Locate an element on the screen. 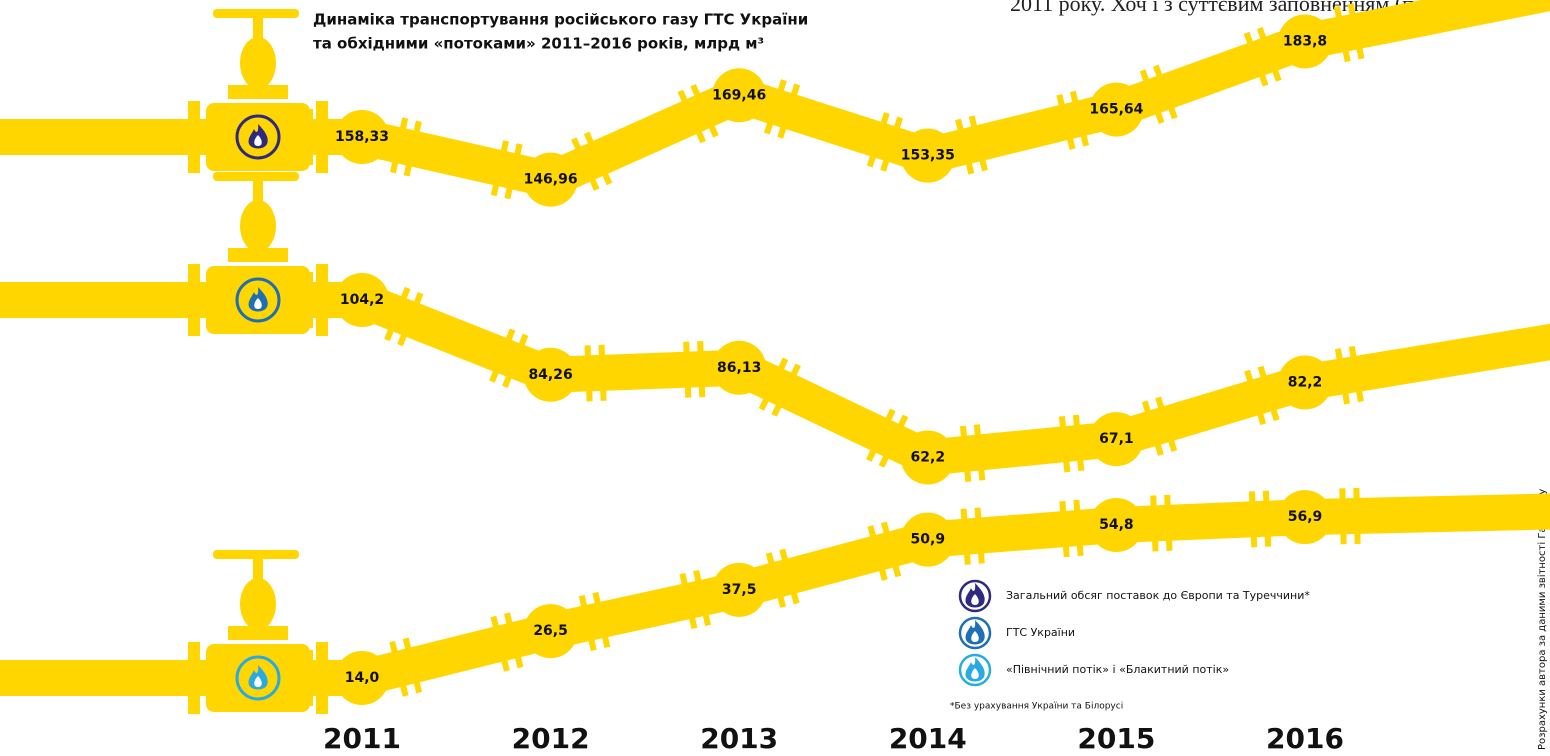 Image resolution: width=1550 pixels, height=756 pixels. pipe-extension is located at coordinates (1426, 362).